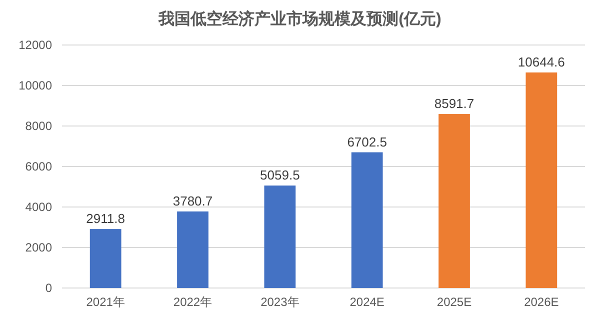 The width and height of the screenshot is (600, 327). What do you see at coordinates (105, 302) in the screenshot?
I see `x-tick-label: 2021年` at bounding box center [105, 302].